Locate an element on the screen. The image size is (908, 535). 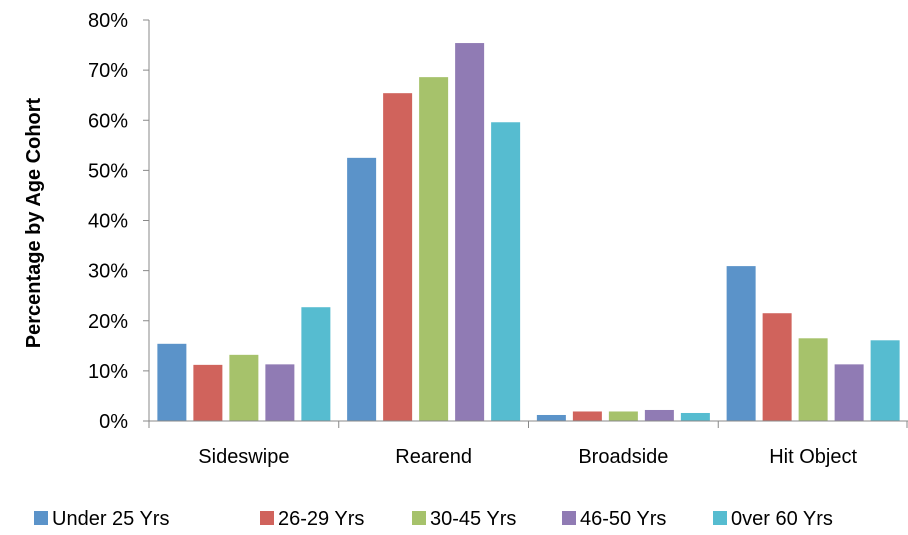
y-axis-label: Percentage by Age Cohort is located at coordinates (34, 222).